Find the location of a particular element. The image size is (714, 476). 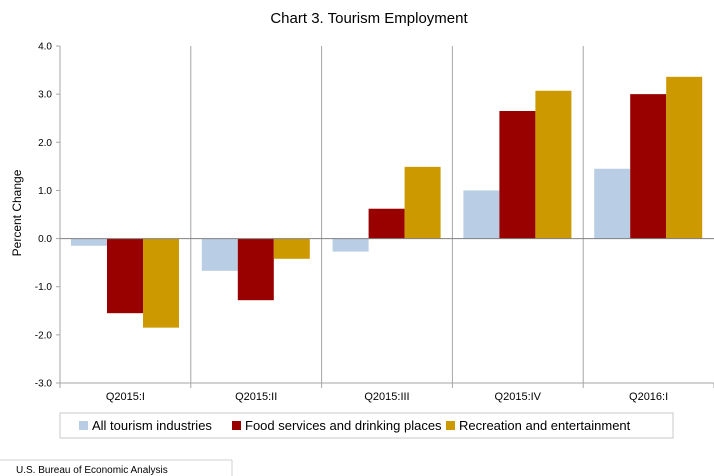

legend-box is located at coordinates (366, 425).